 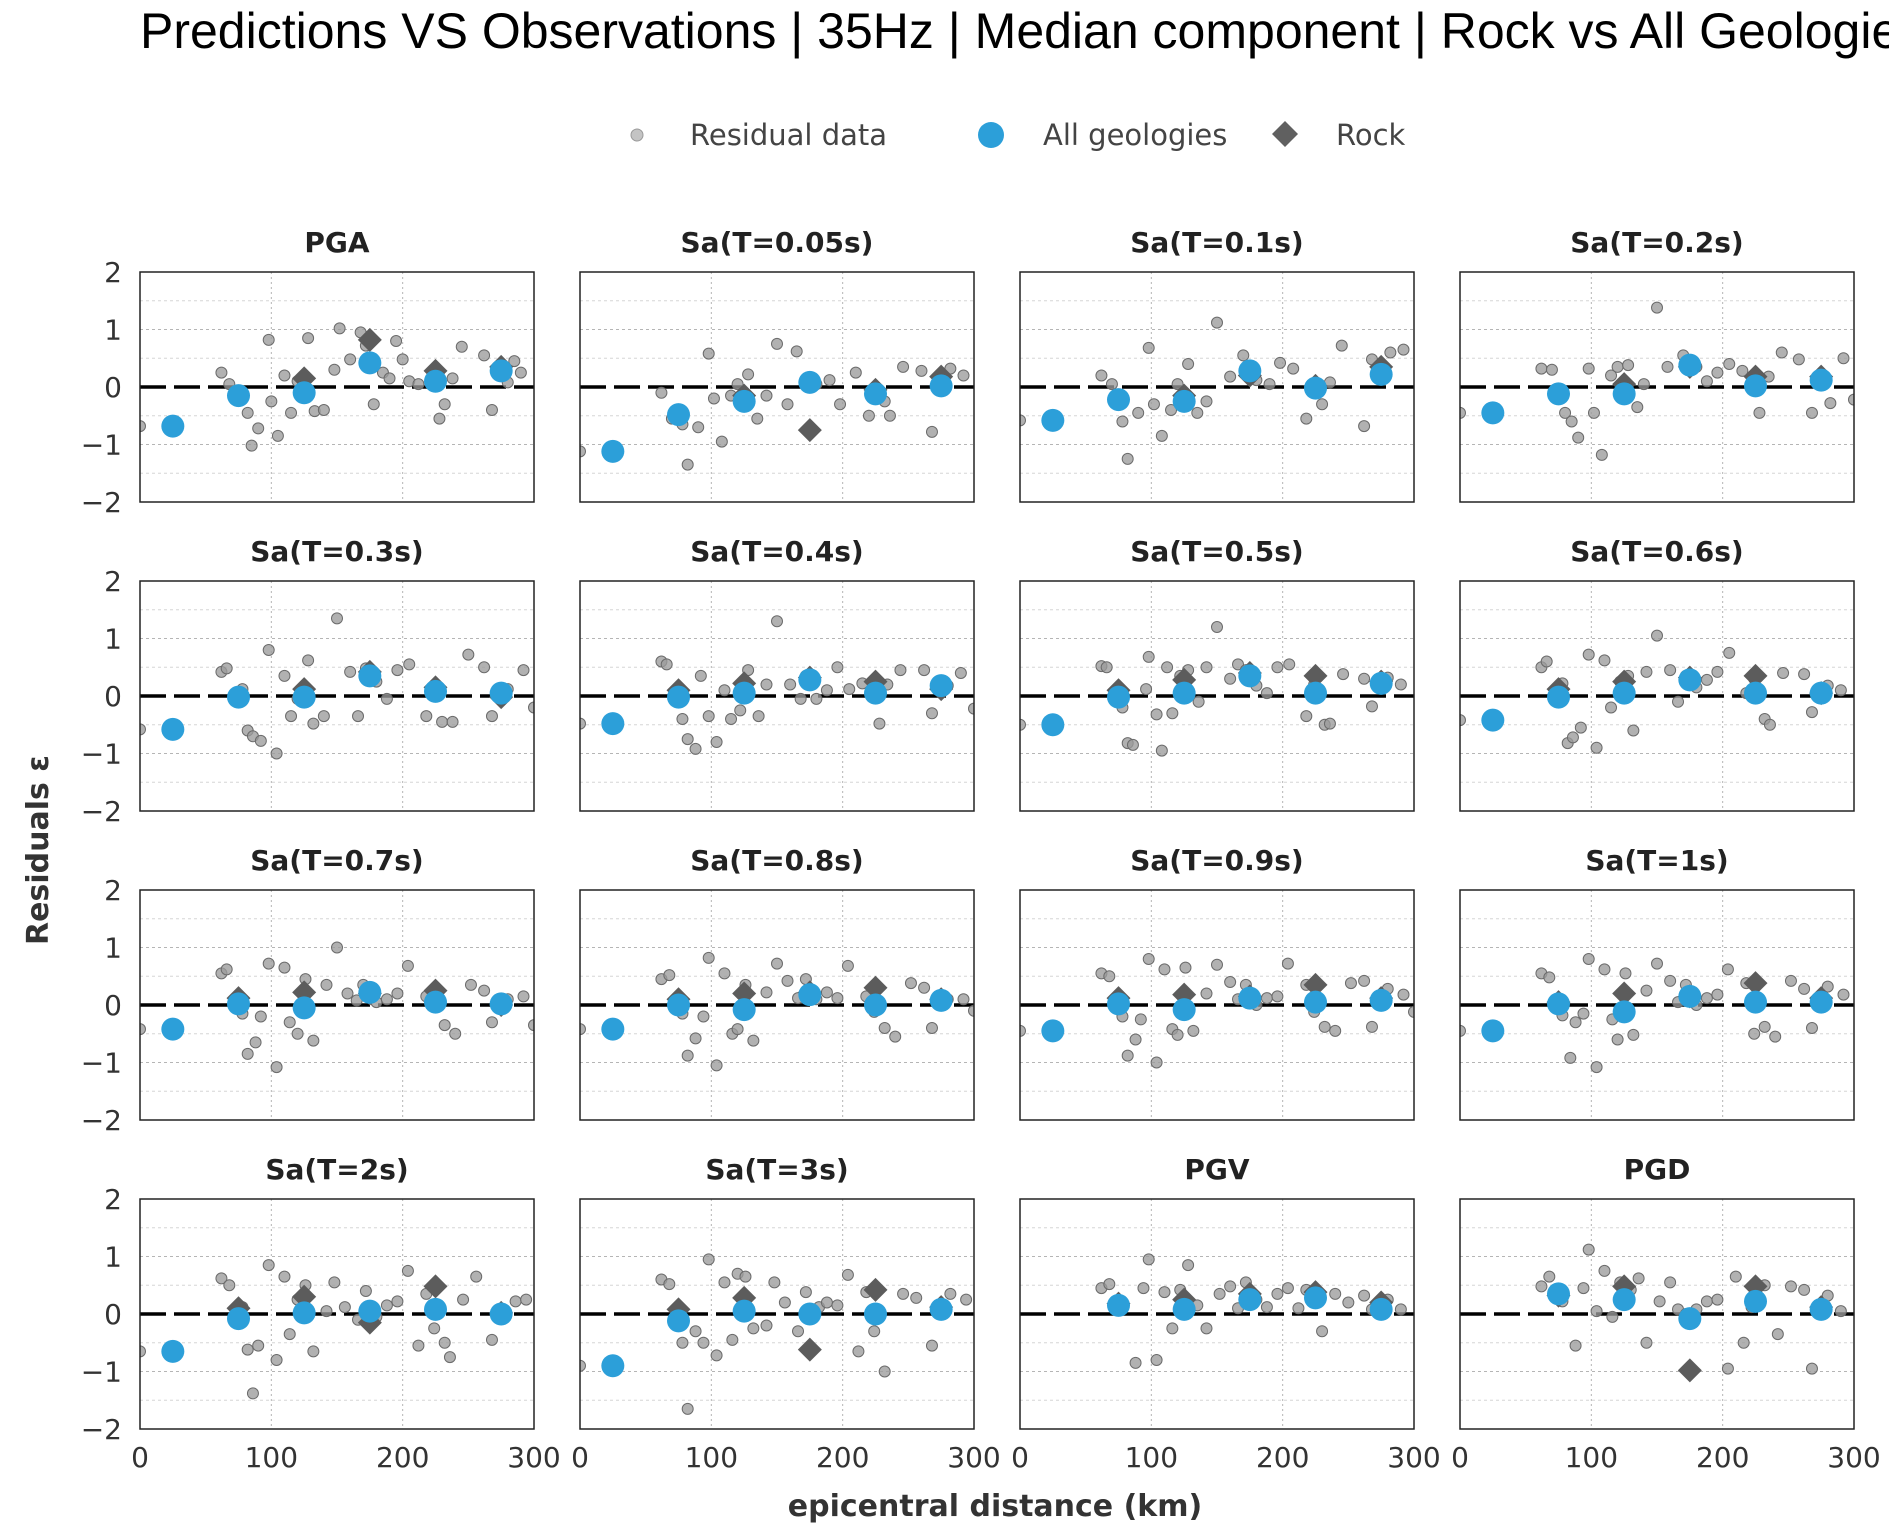 What do you see at coordinates (1217, 1169) in the screenshot?
I see `panel-title: PGV` at bounding box center [1217, 1169].